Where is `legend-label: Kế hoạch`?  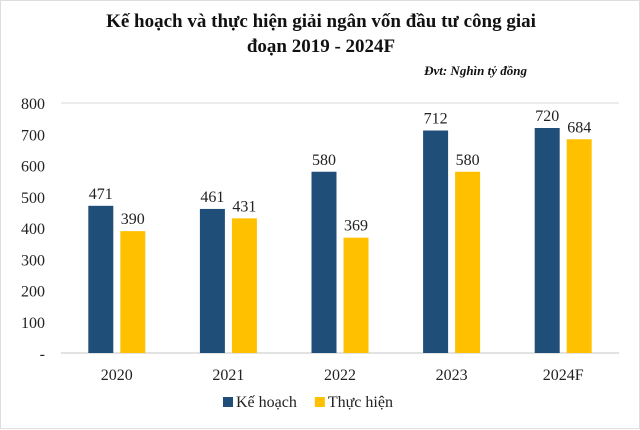
legend-label: Kế hoạch is located at coordinates (266, 402).